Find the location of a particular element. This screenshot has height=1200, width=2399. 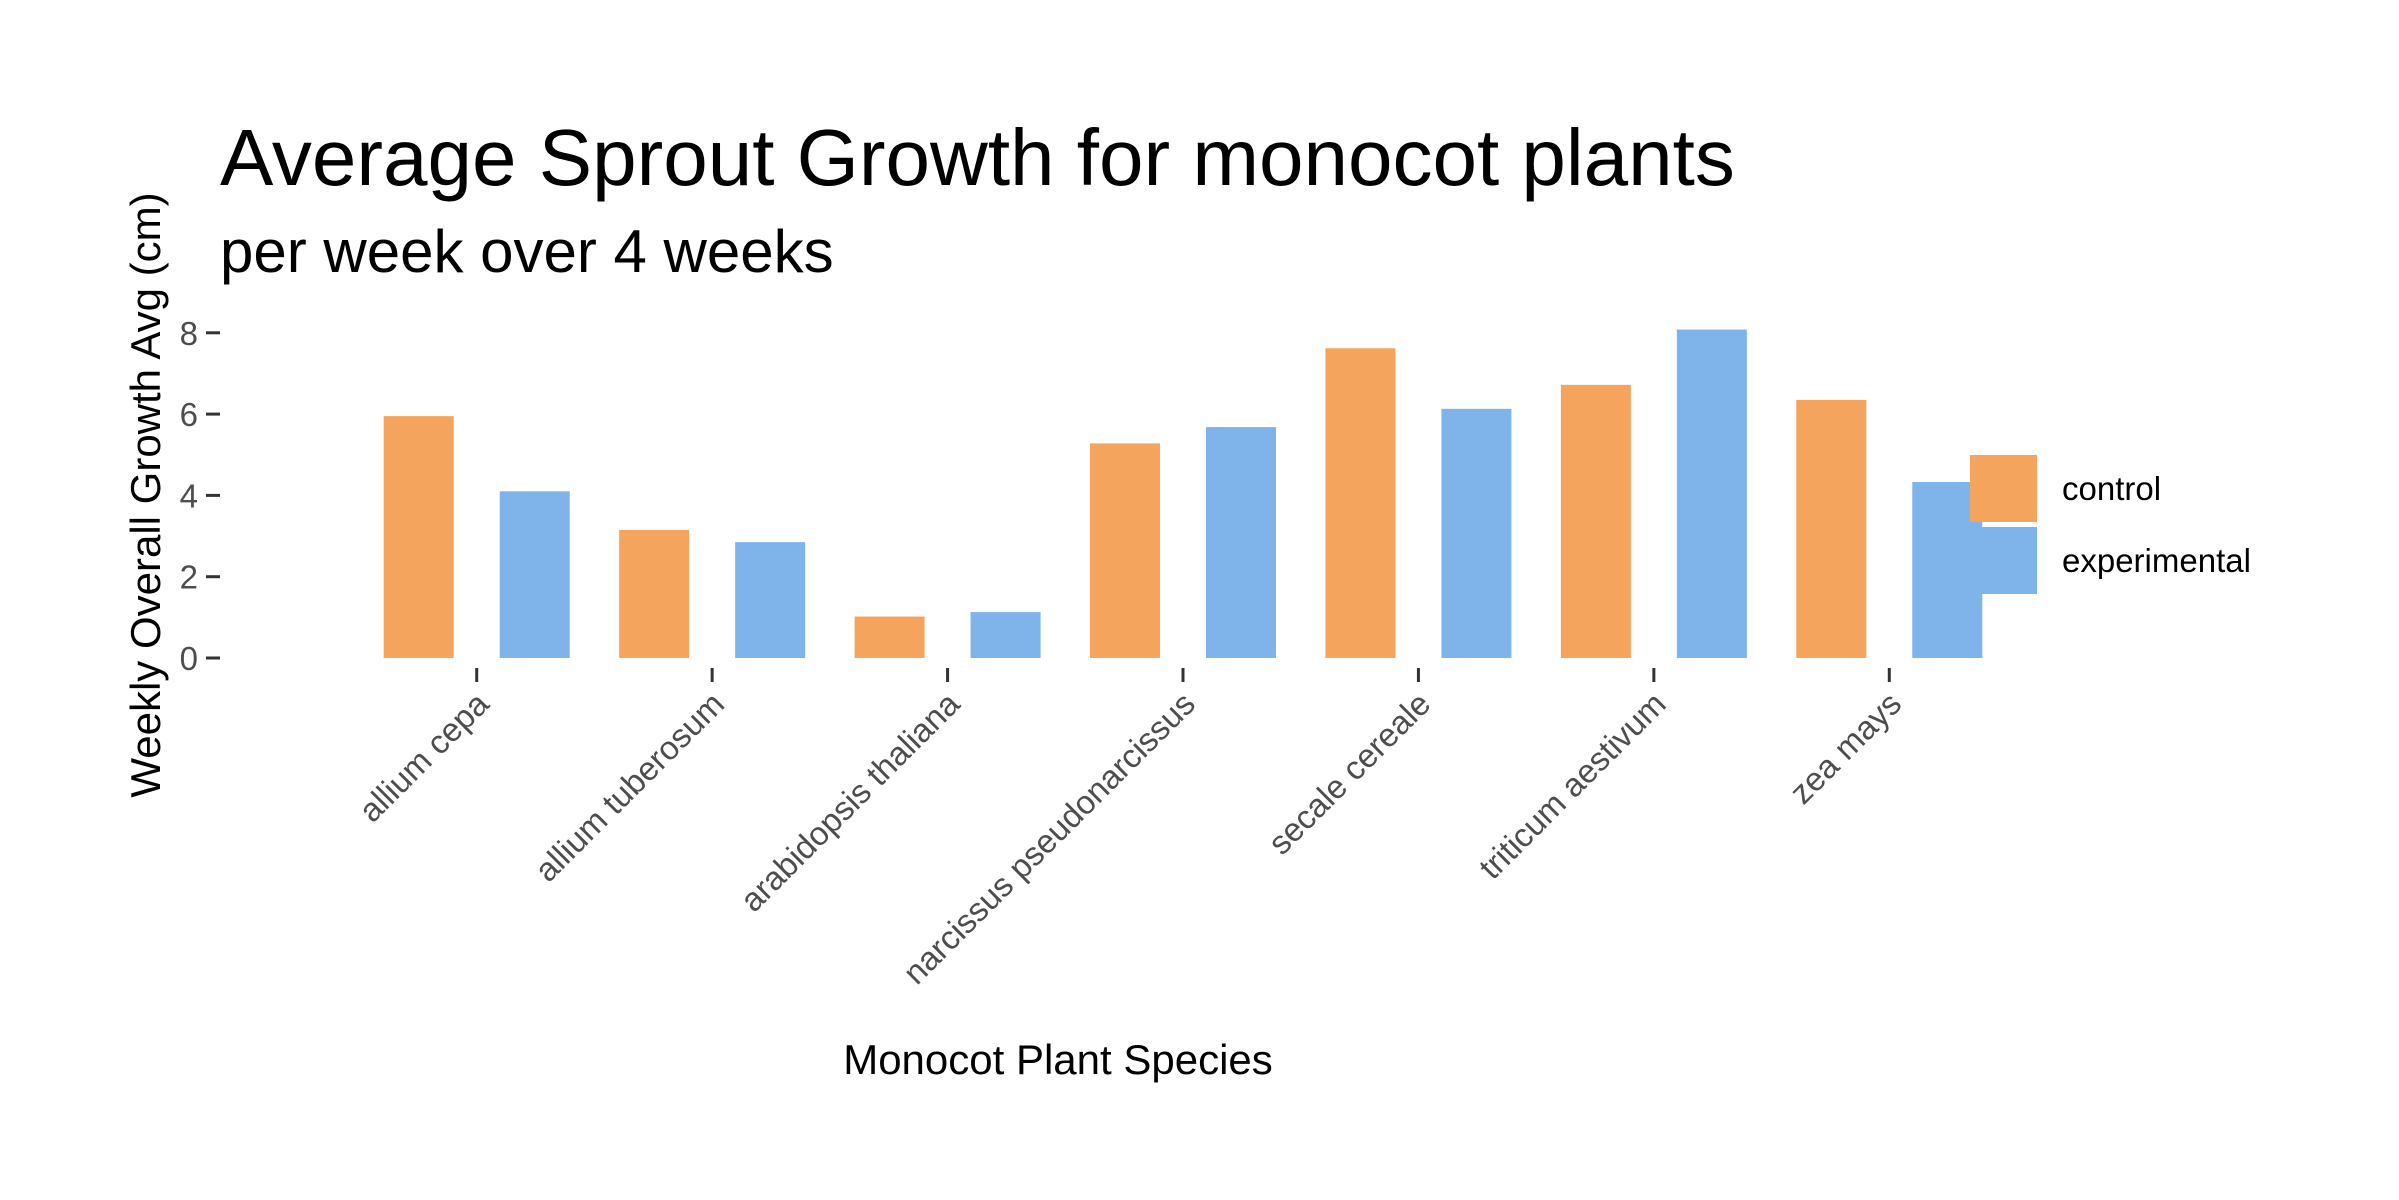

x-tick-label: triticum aestivum is located at coordinates (1572, 785).